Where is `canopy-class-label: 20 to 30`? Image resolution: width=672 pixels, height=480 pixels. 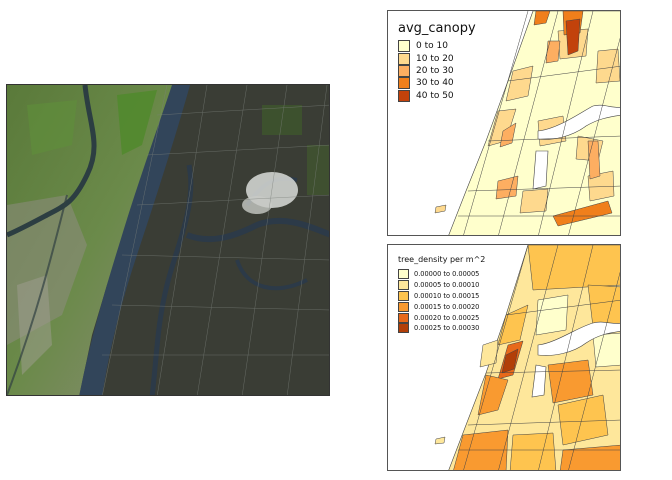
canopy-class-label: 20 to 30 is located at coordinates (435, 70).